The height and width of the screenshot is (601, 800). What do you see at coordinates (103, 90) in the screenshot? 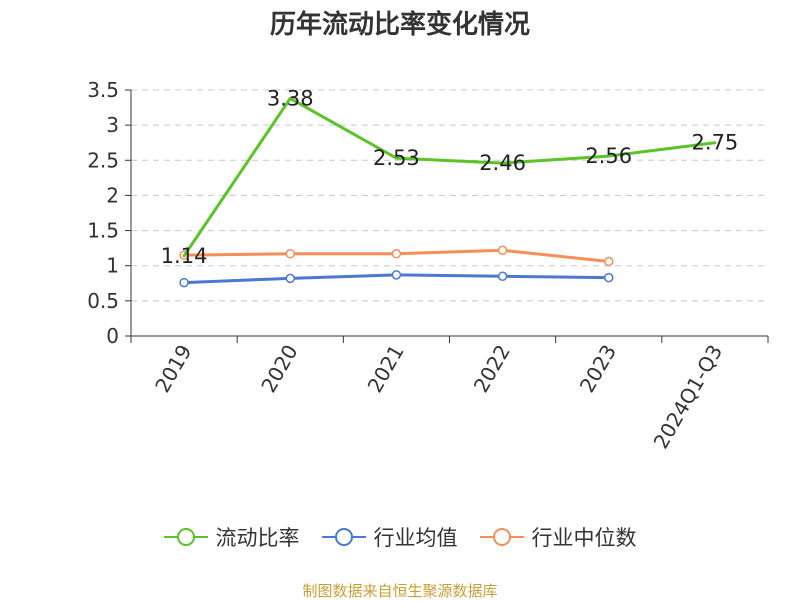
I see `y-tick-label: 3.5` at bounding box center [103, 90].